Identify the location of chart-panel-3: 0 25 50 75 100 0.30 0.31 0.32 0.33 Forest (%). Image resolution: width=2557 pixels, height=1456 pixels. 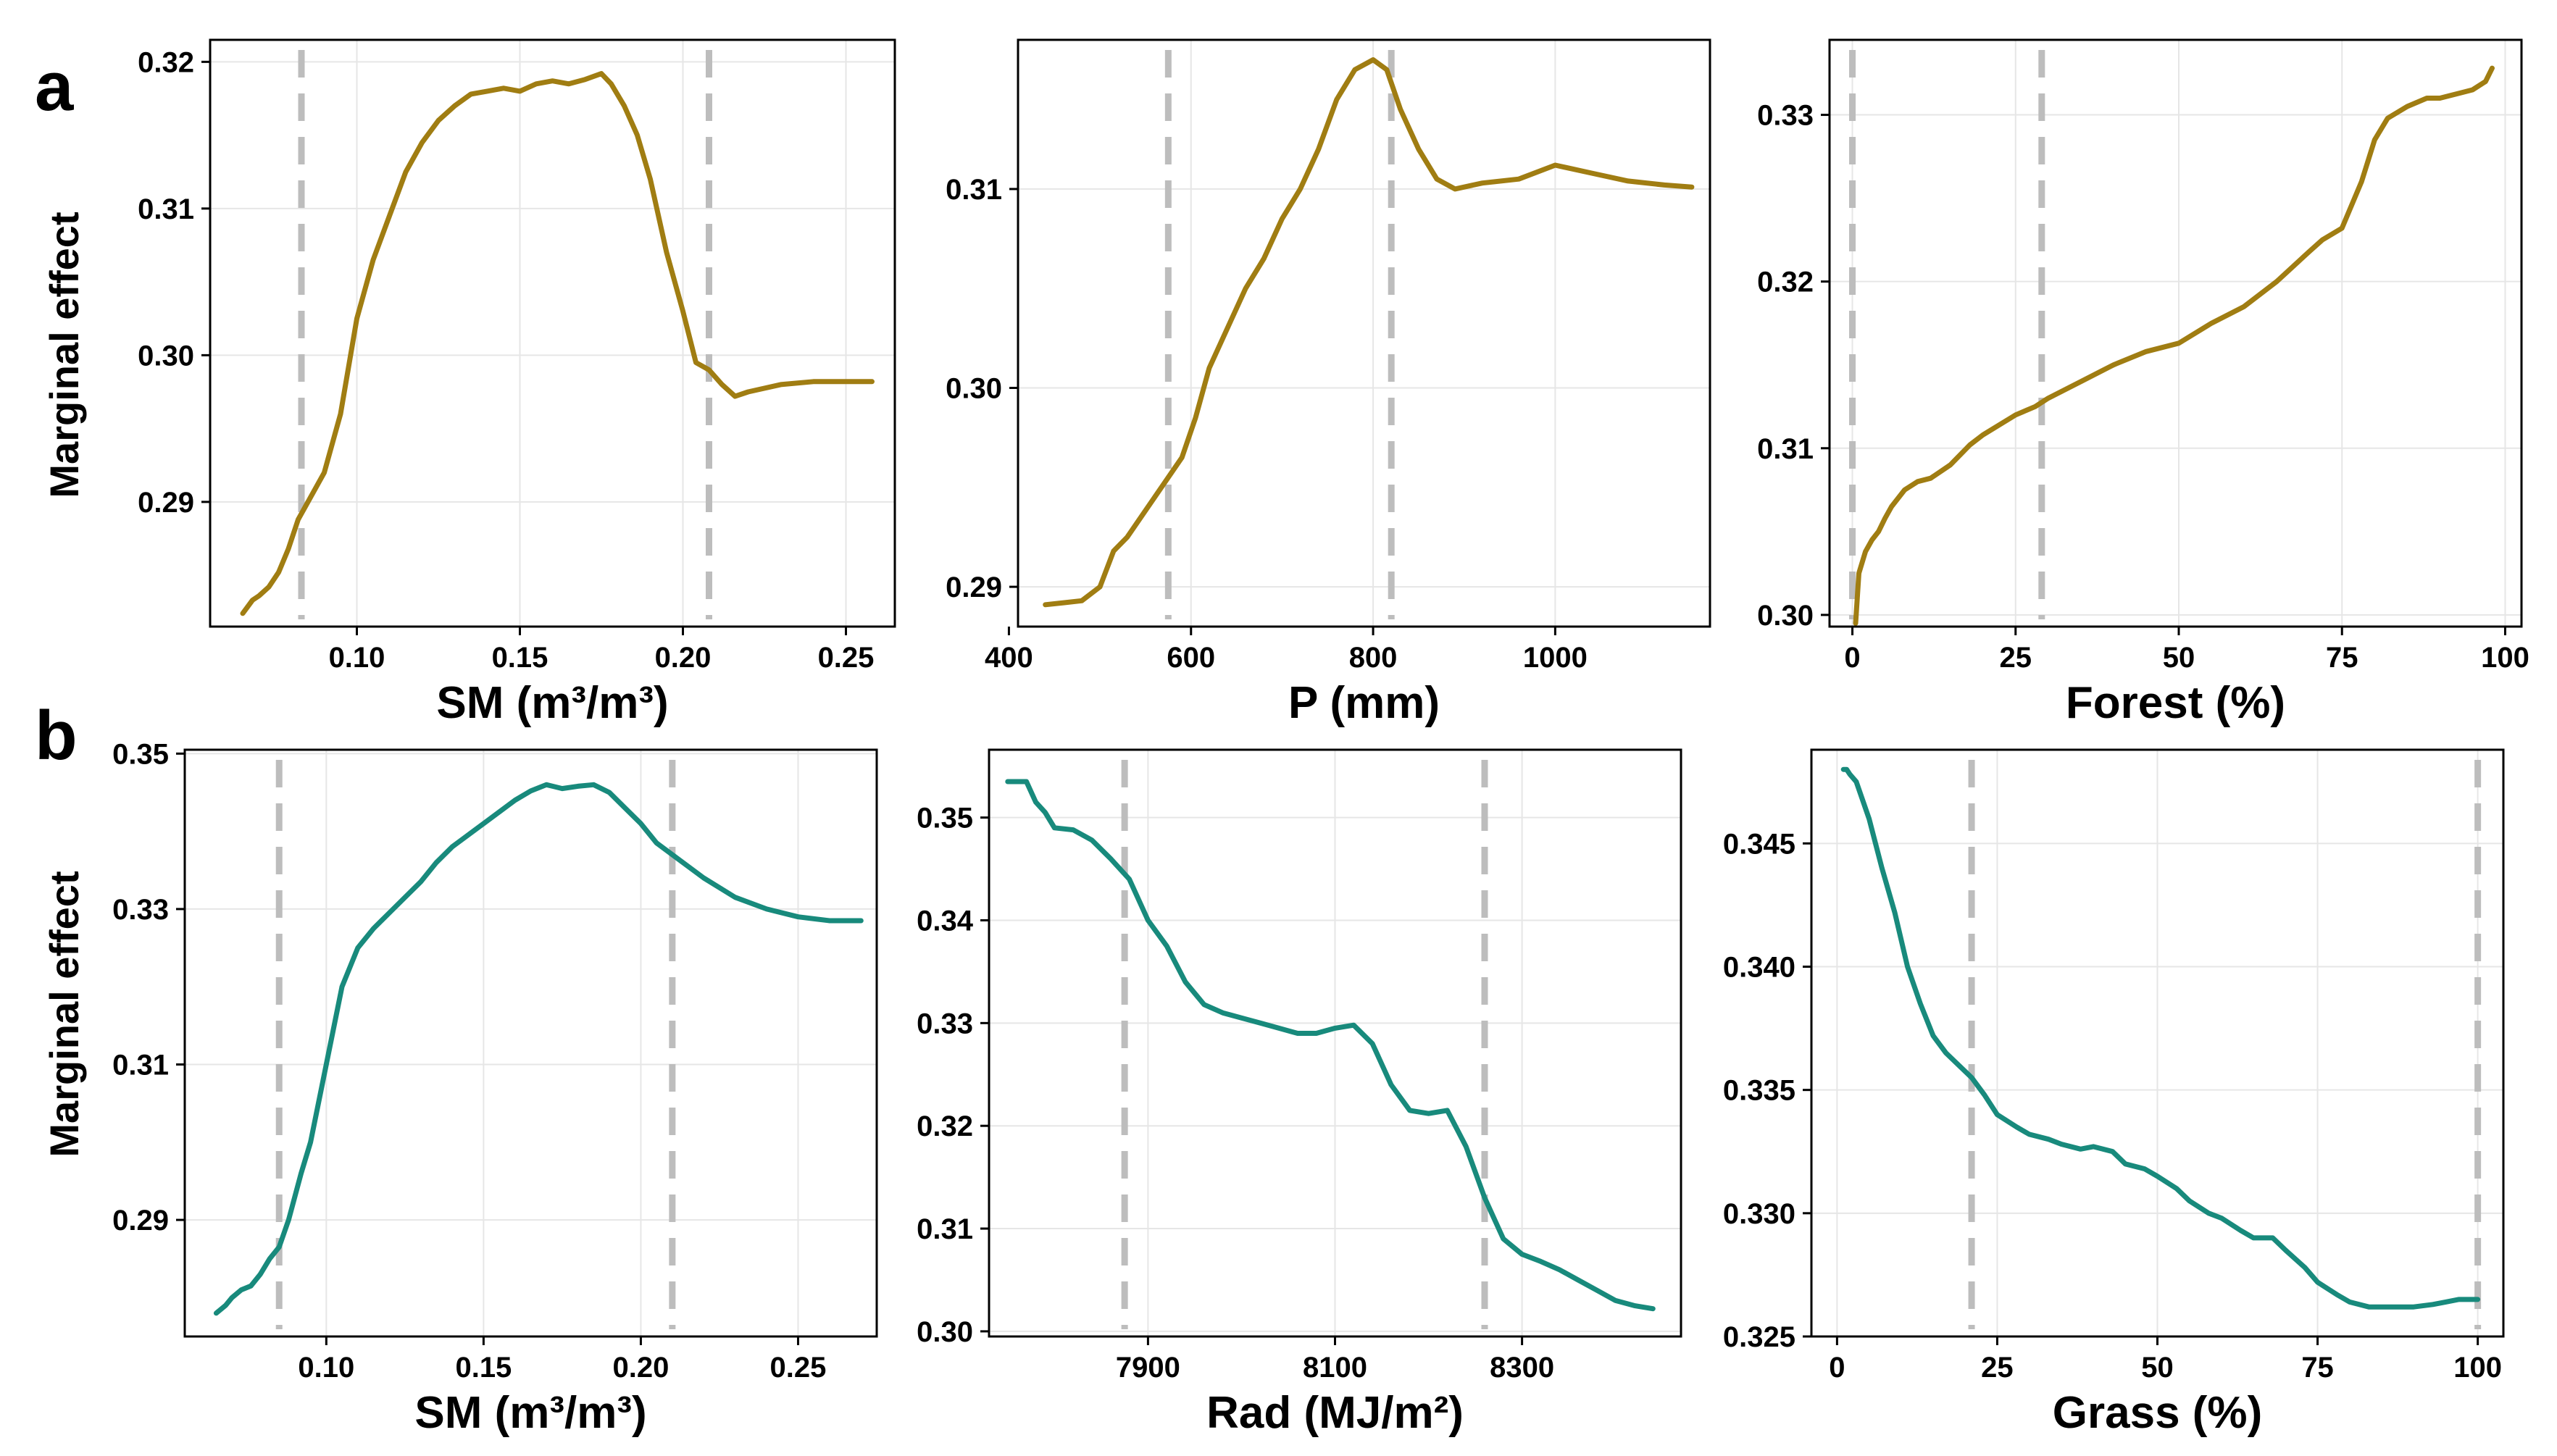
(2143, 383).